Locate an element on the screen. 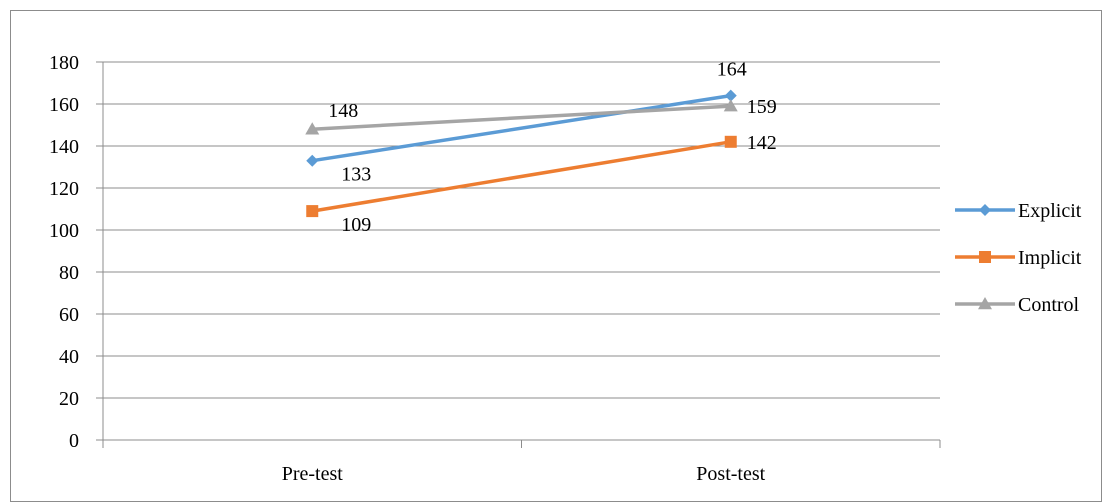 The image size is (1104, 504). y-tick-label: 120 is located at coordinates (64, 189).